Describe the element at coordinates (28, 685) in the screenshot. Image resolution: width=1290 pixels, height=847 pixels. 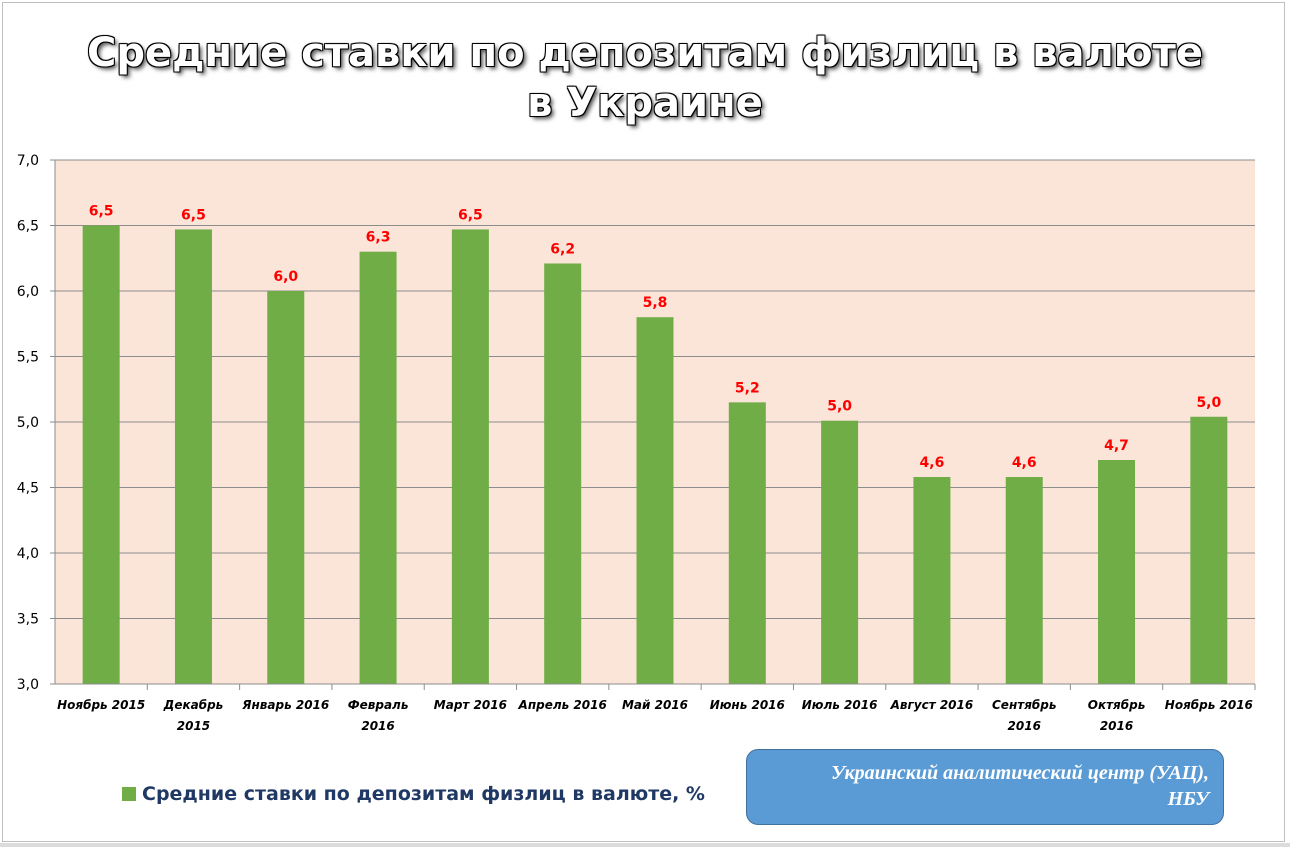
I see `y-tick-label: 3,0` at that location.